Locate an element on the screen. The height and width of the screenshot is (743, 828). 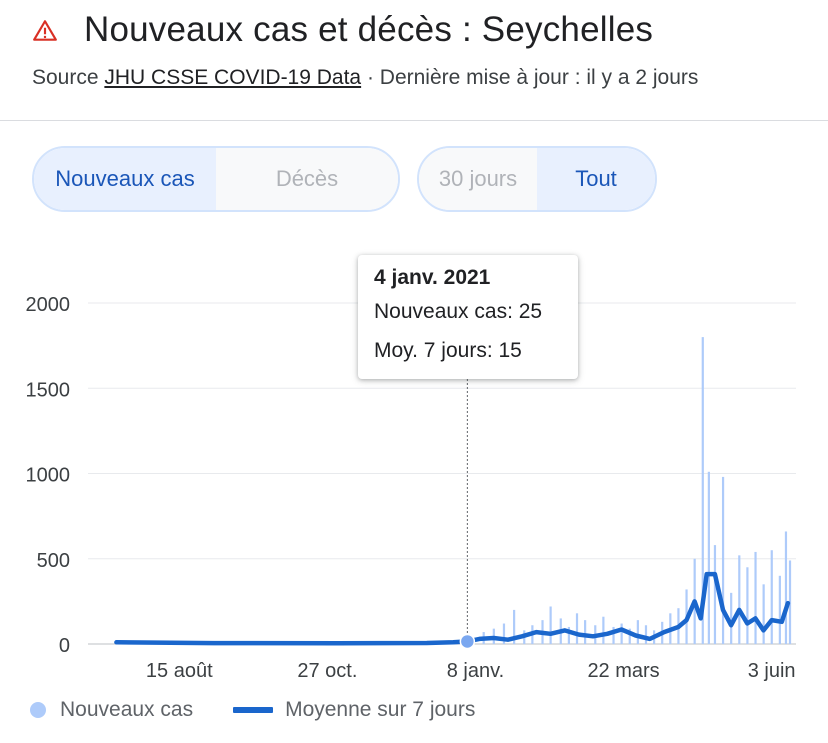
legend-line-label: Moyenne sur 7 jours is located at coordinates (380, 709).